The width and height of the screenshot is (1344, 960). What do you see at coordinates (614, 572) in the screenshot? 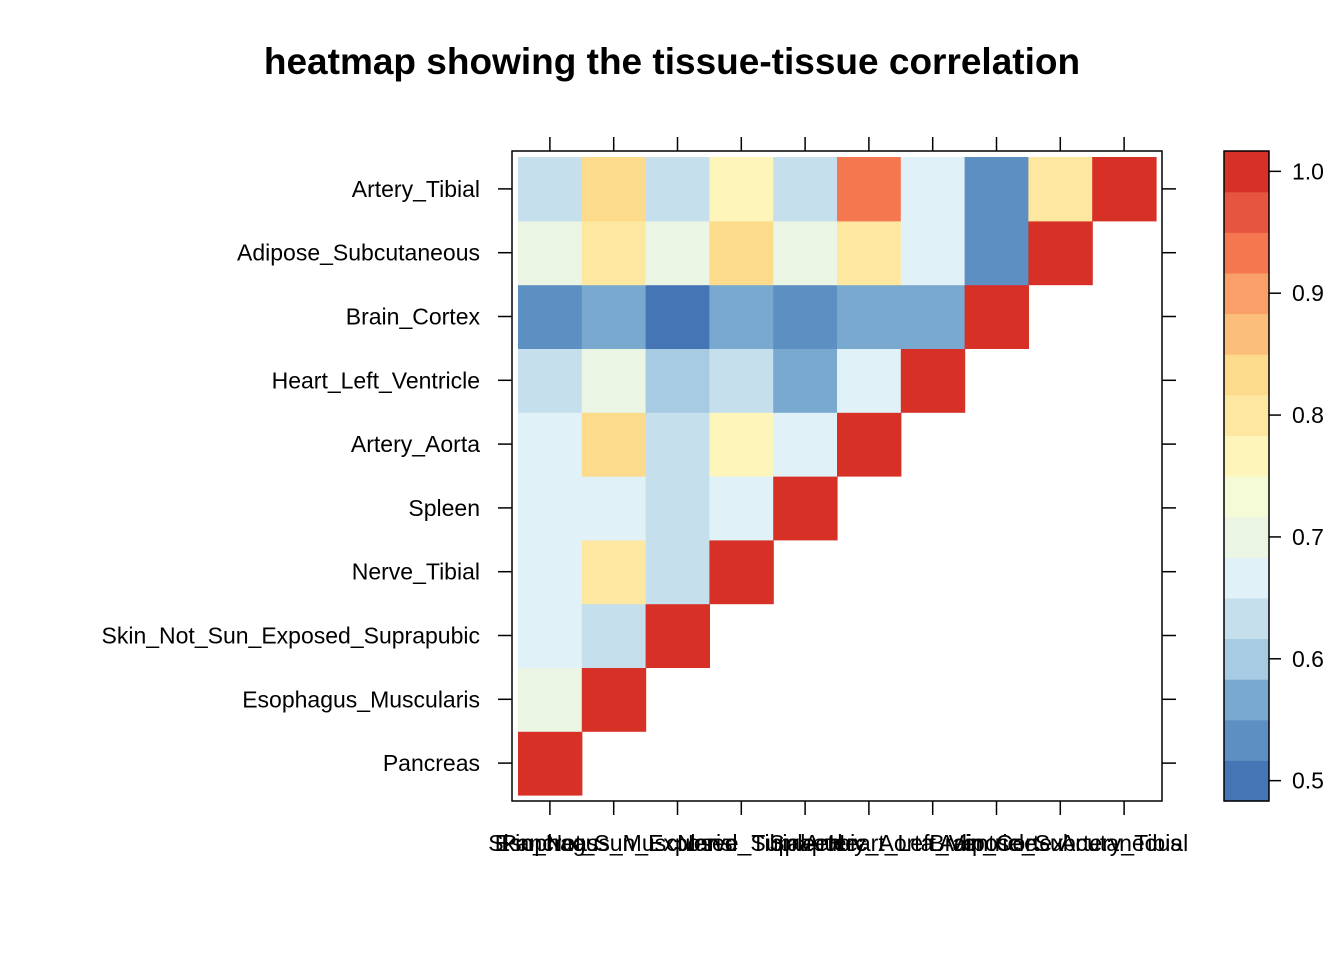
I see `heatmap-cell-Nerve_Tibial-Esophagus_Muscularis` at bounding box center [614, 572].